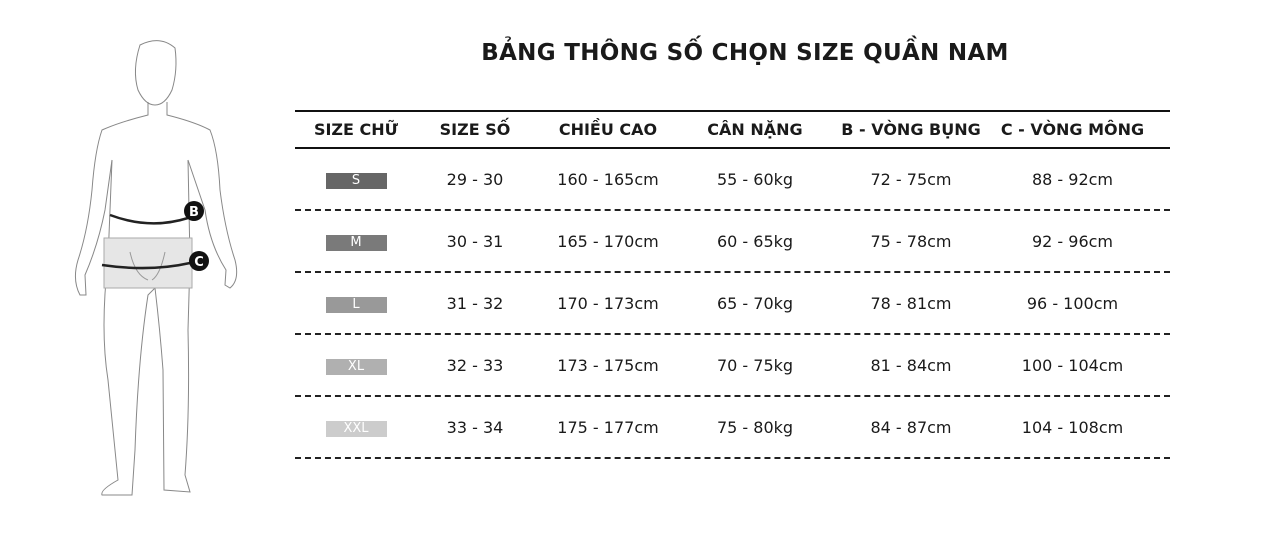 The image size is (1280, 550). I want to click on height-cell: 170 - 173cm, so click(608, 303).